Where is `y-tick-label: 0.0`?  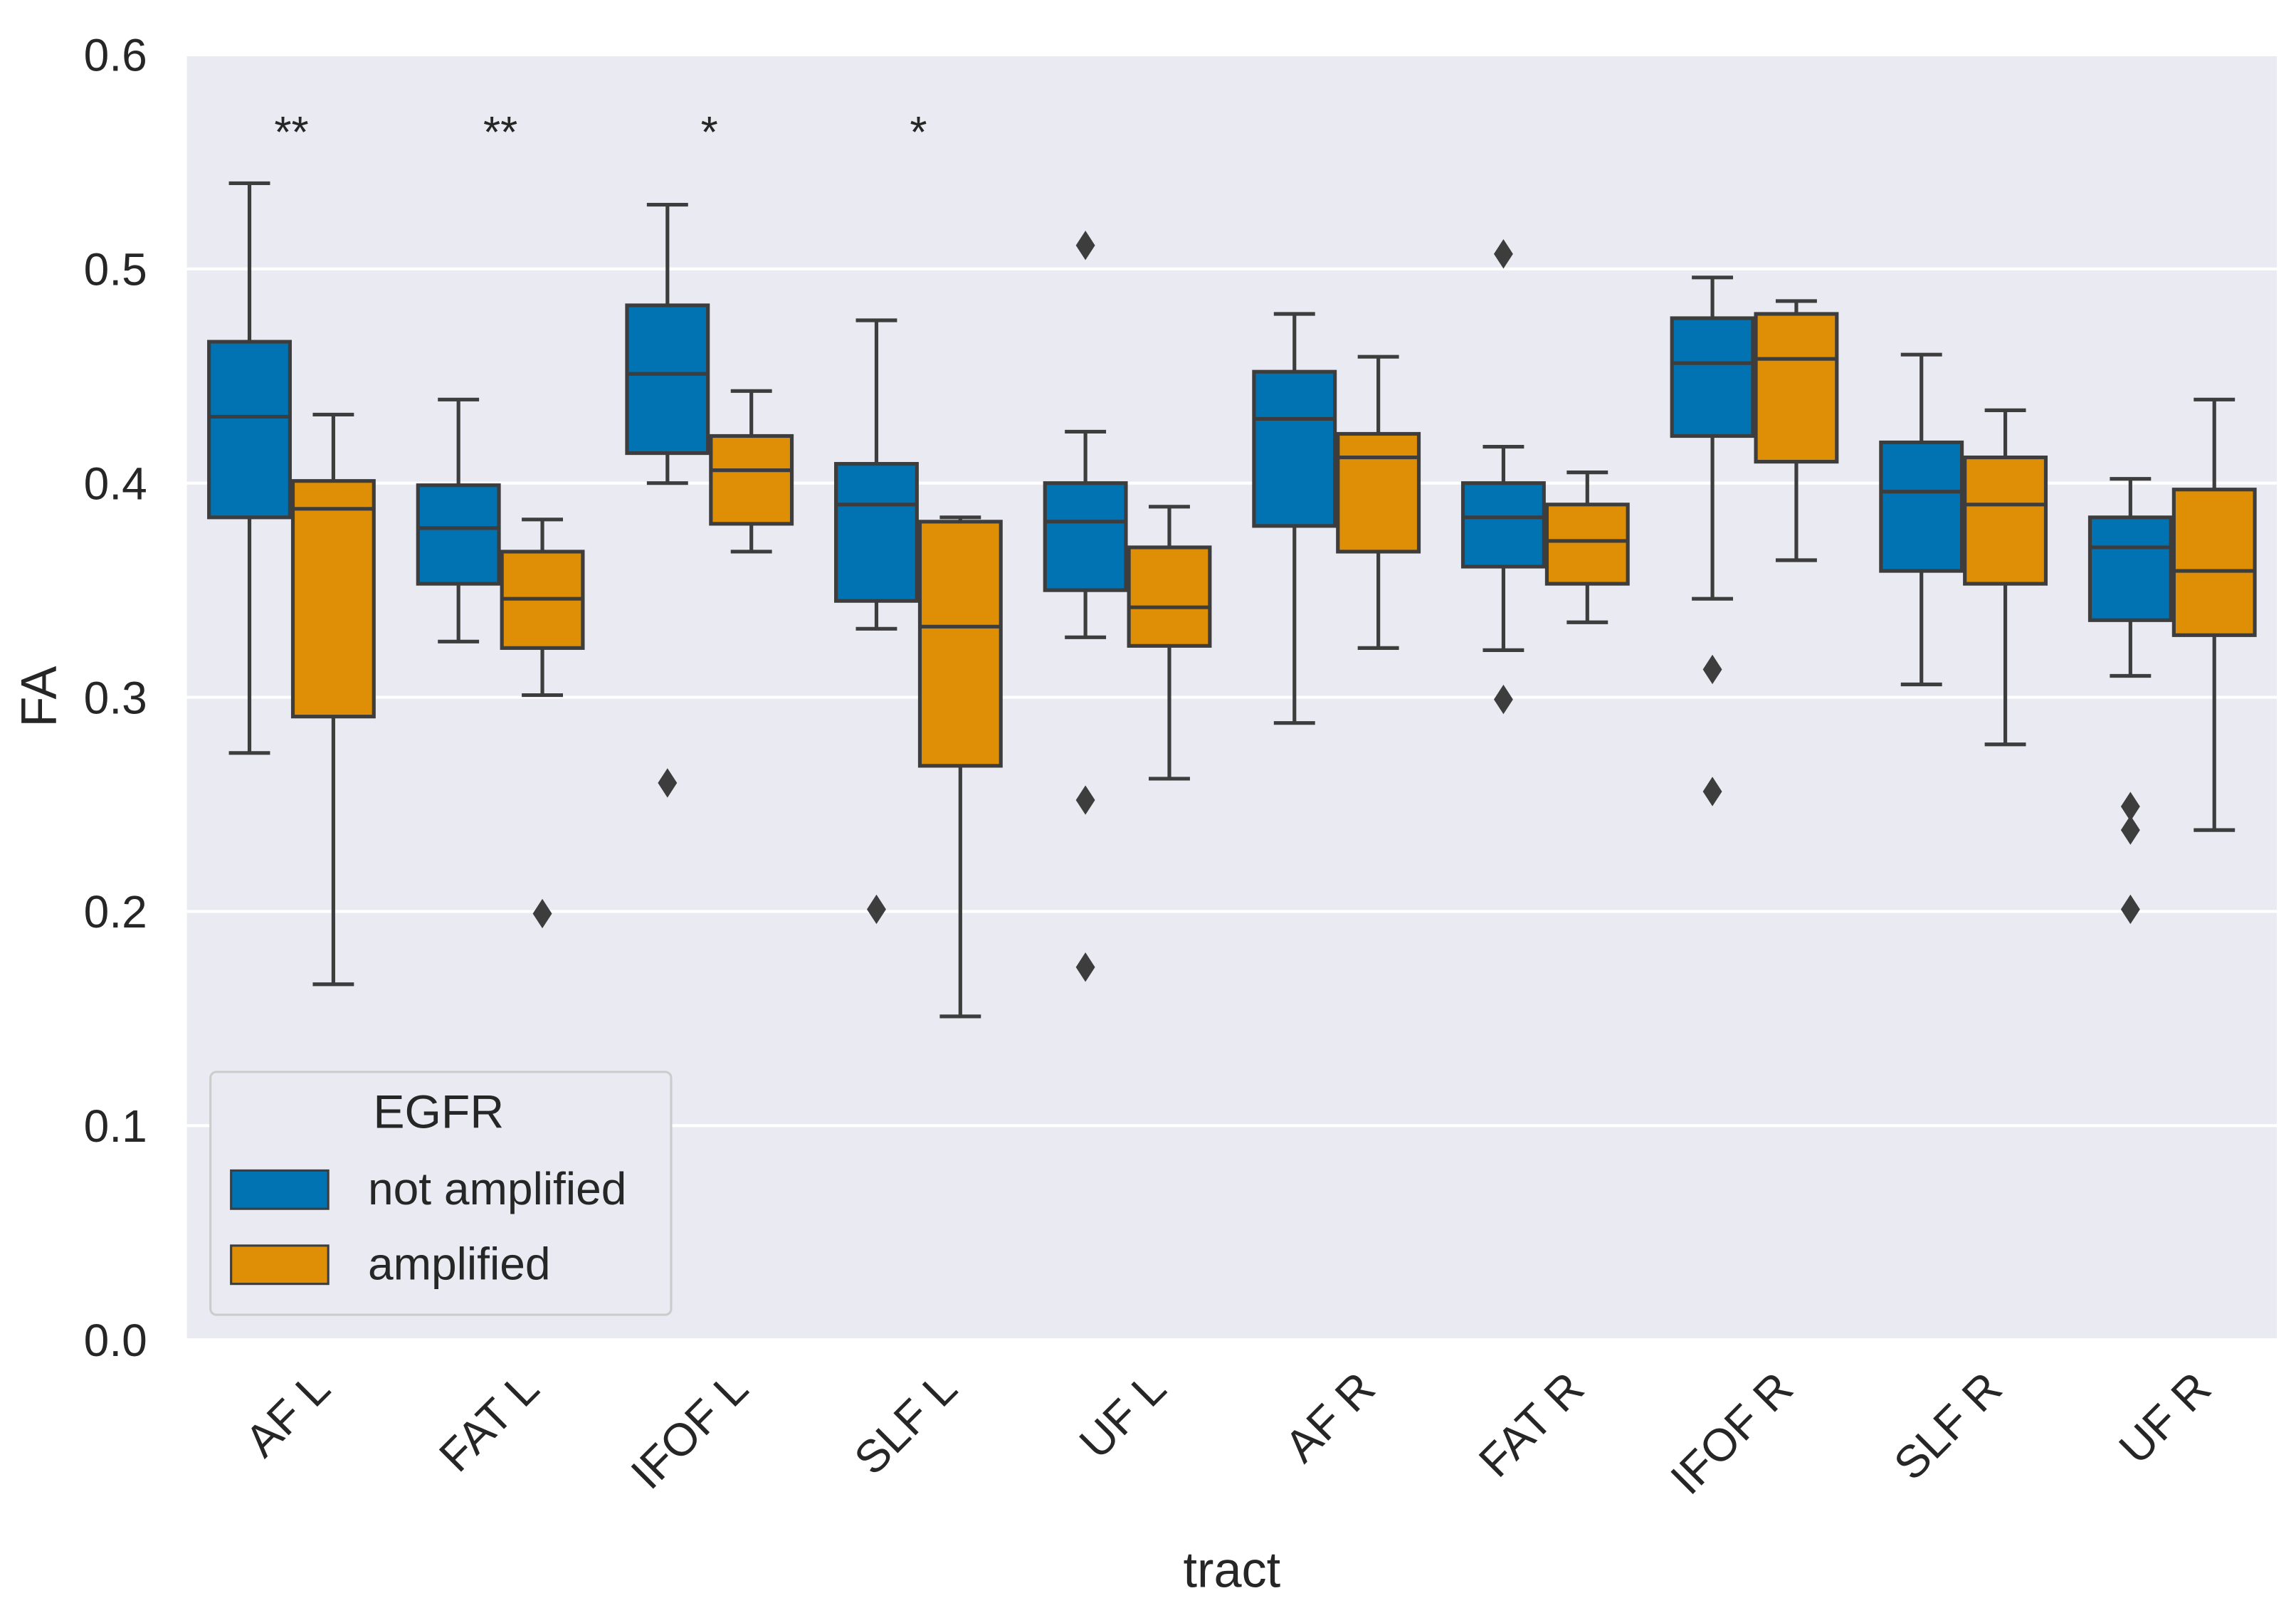 y-tick-label: 0.0 is located at coordinates (115, 1341).